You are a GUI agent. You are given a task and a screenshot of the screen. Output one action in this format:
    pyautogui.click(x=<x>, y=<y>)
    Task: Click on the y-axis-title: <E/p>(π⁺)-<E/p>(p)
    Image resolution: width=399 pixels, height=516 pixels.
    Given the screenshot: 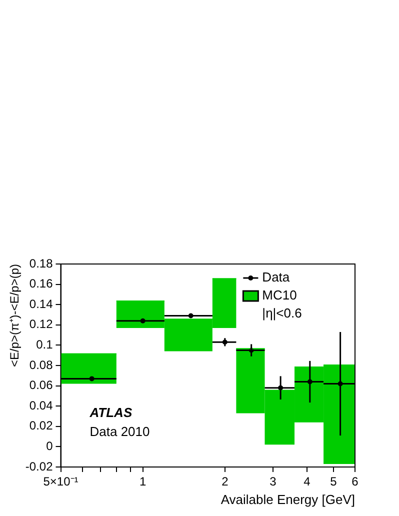 What is the action you would take?
    pyautogui.click(x=15, y=315)
    